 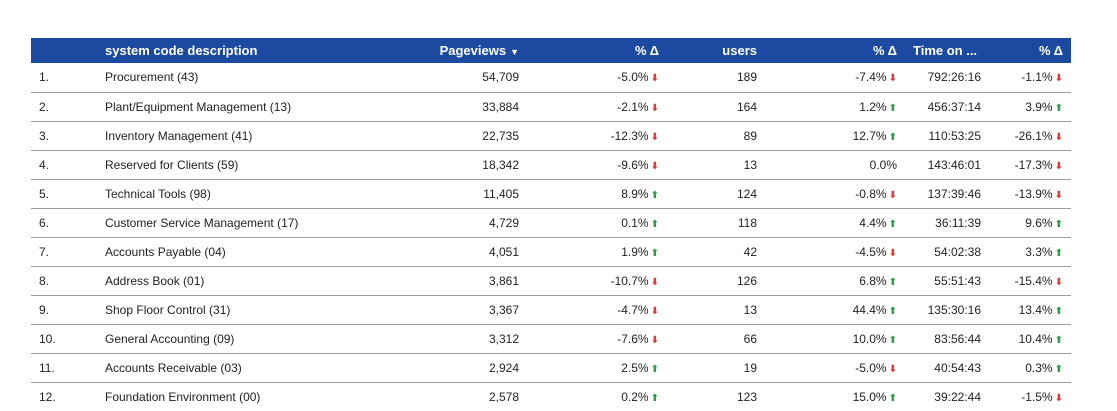 What do you see at coordinates (739, 50) in the screenshot?
I see `header-label: users` at bounding box center [739, 50].